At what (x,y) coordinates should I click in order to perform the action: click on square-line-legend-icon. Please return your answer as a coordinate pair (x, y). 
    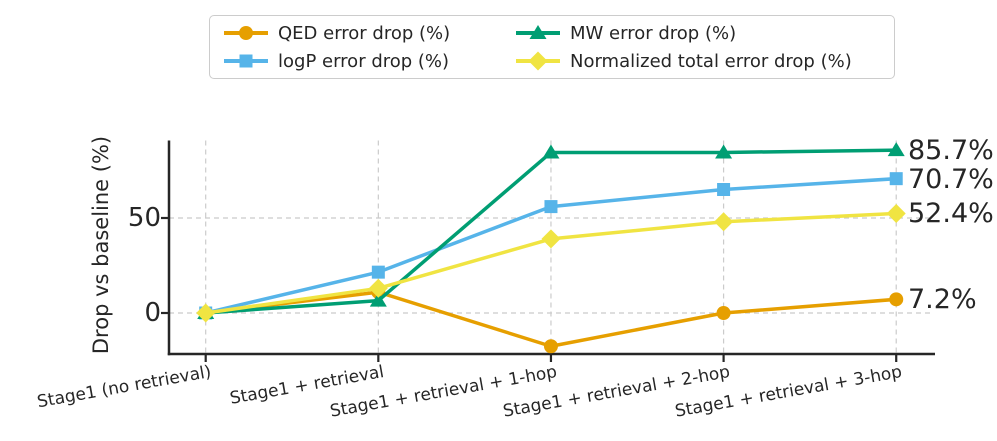
    Looking at the image, I should click on (246, 61).